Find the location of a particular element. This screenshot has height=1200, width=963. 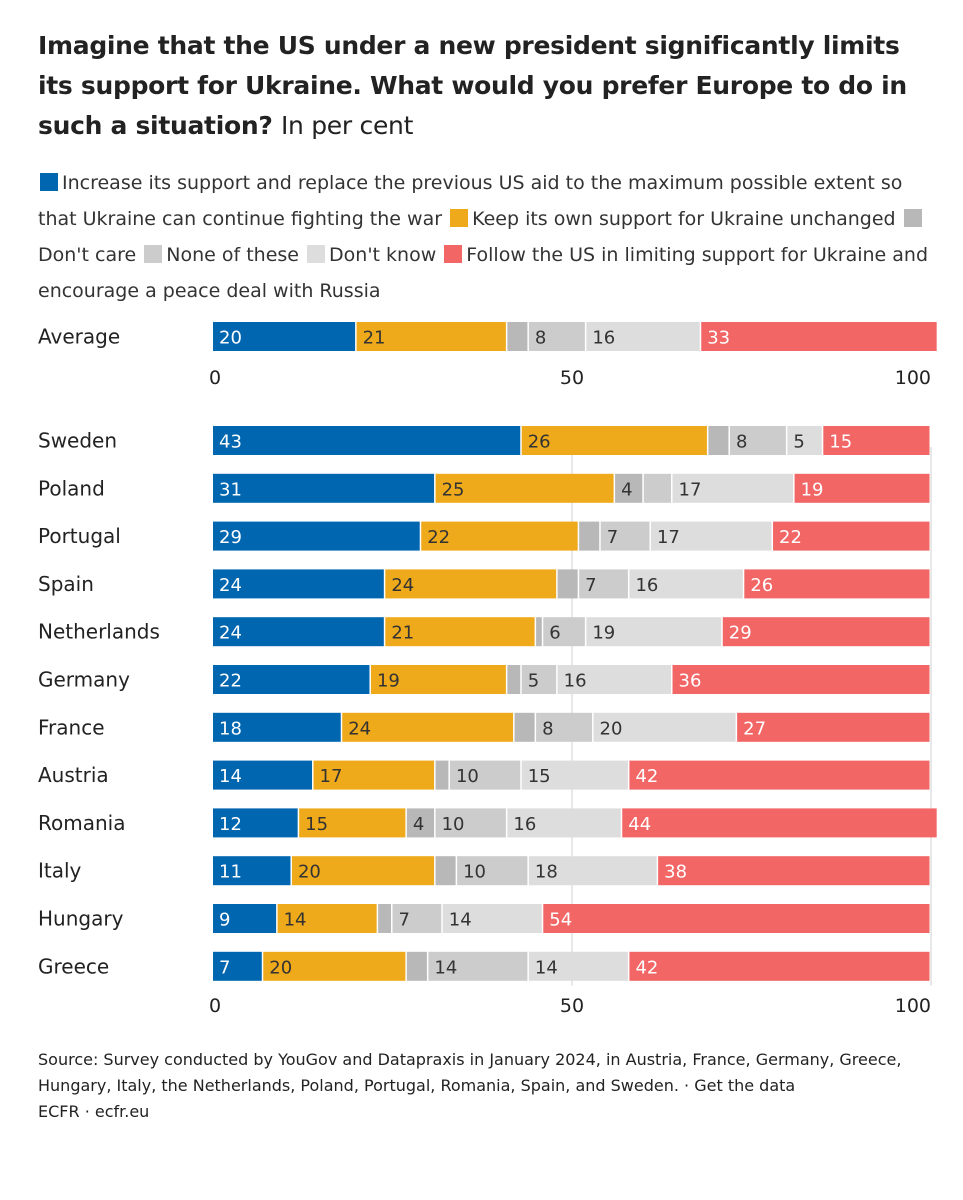

subtitle: In per cent is located at coordinates (347, 125).